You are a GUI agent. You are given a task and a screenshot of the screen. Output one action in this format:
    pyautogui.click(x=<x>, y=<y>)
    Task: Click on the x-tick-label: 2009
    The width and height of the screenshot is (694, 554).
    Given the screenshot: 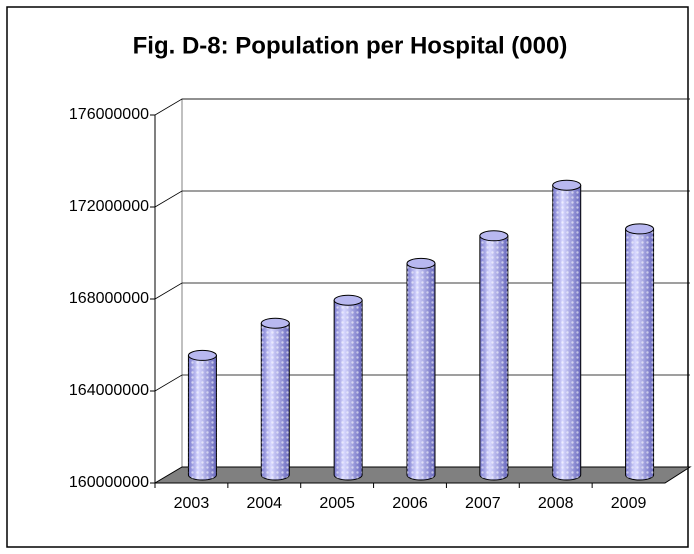 What is the action you would take?
    pyautogui.click(x=629, y=503)
    